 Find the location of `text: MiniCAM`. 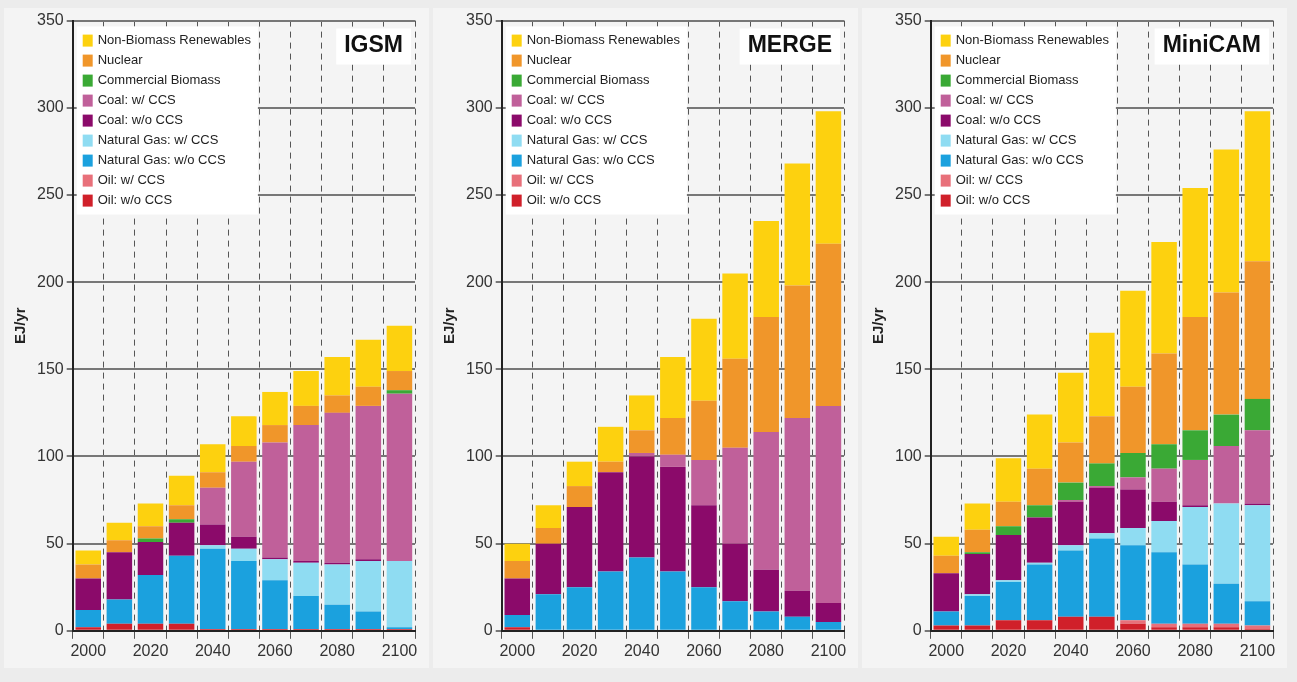

text: MiniCAM is located at coordinates (1212, 44).